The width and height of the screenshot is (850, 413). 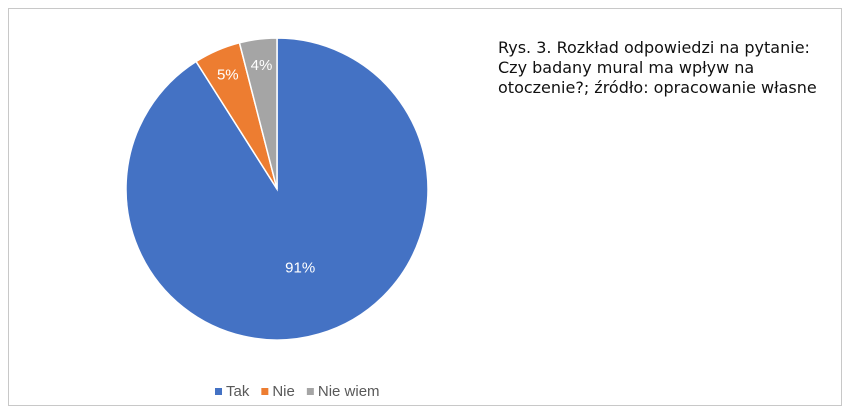 I want to click on data-label: 4%, so click(x=262, y=65).